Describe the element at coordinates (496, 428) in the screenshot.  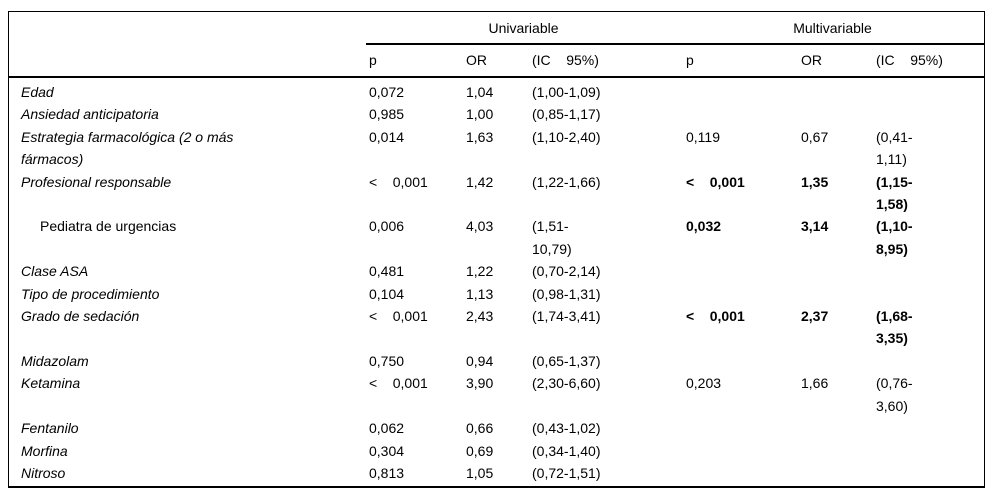
I see `table-row: Fentanilo 0,062 0,66 (0,43-1,02)` at that location.